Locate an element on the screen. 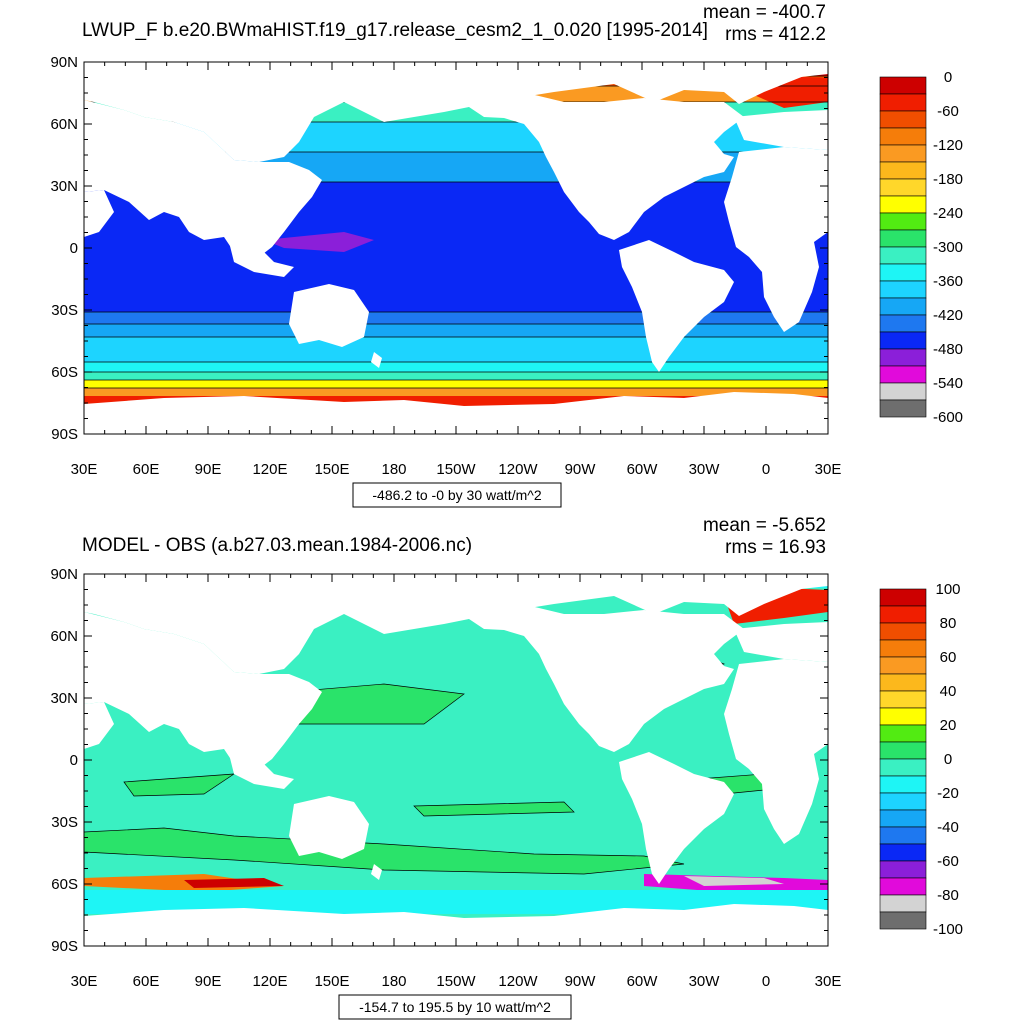 The width and height of the screenshot is (1024, 1024). colorbar-label: -480 is located at coordinates (948, 349).